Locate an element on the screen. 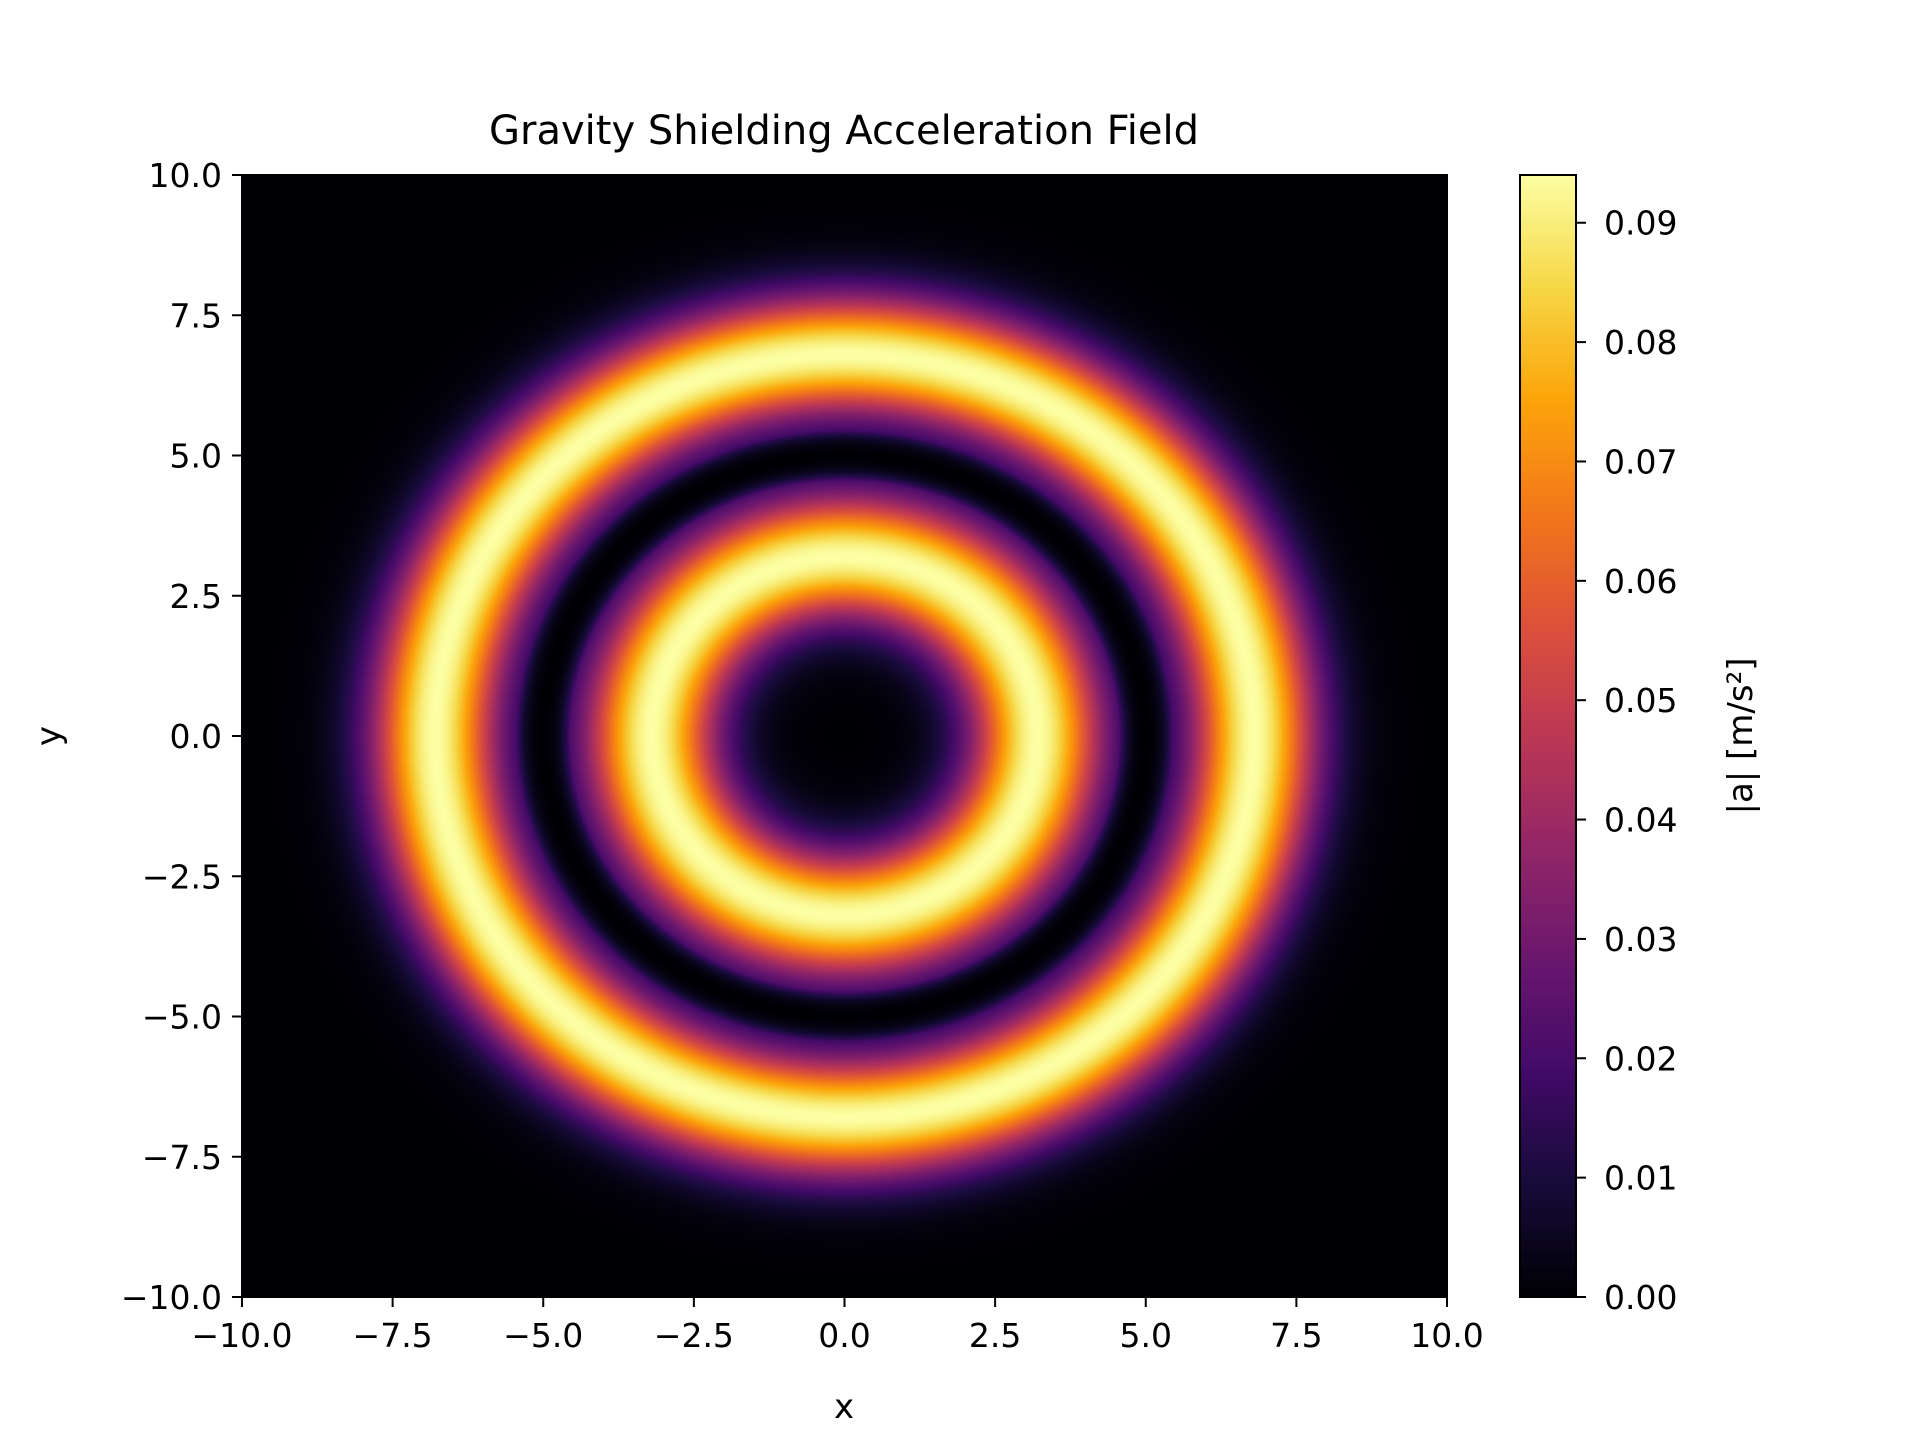 Image resolution: width=1920 pixels, height=1440 pixels. y-tick-label: 2.5 is located at coordinates (196, 596).